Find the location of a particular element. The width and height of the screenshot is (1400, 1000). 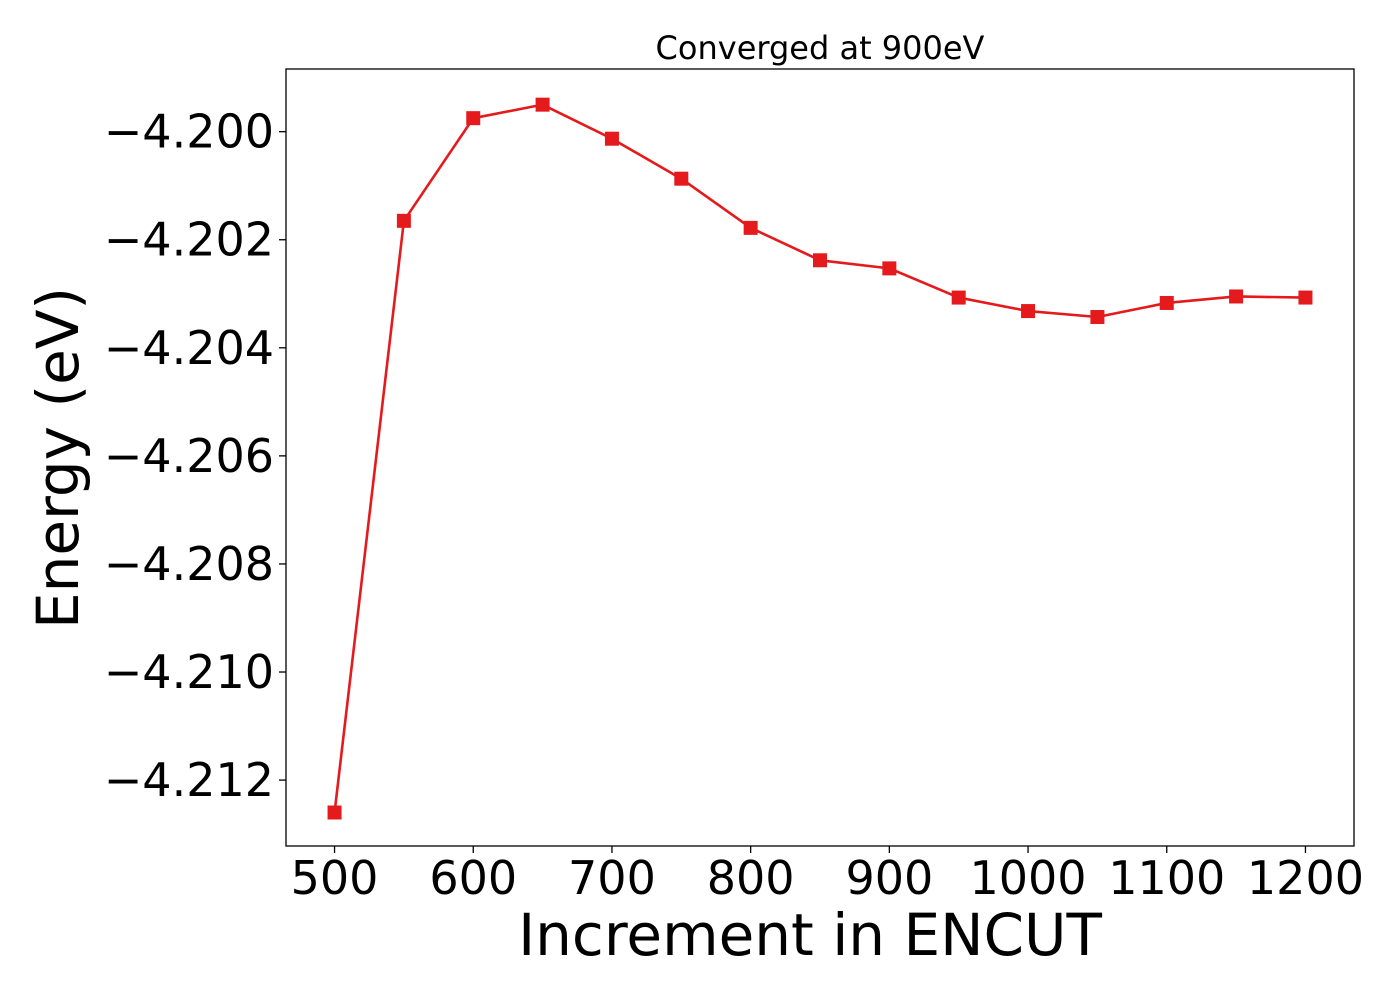

y-axis-label: Energy (eV) is located at coordinates (58, 458).